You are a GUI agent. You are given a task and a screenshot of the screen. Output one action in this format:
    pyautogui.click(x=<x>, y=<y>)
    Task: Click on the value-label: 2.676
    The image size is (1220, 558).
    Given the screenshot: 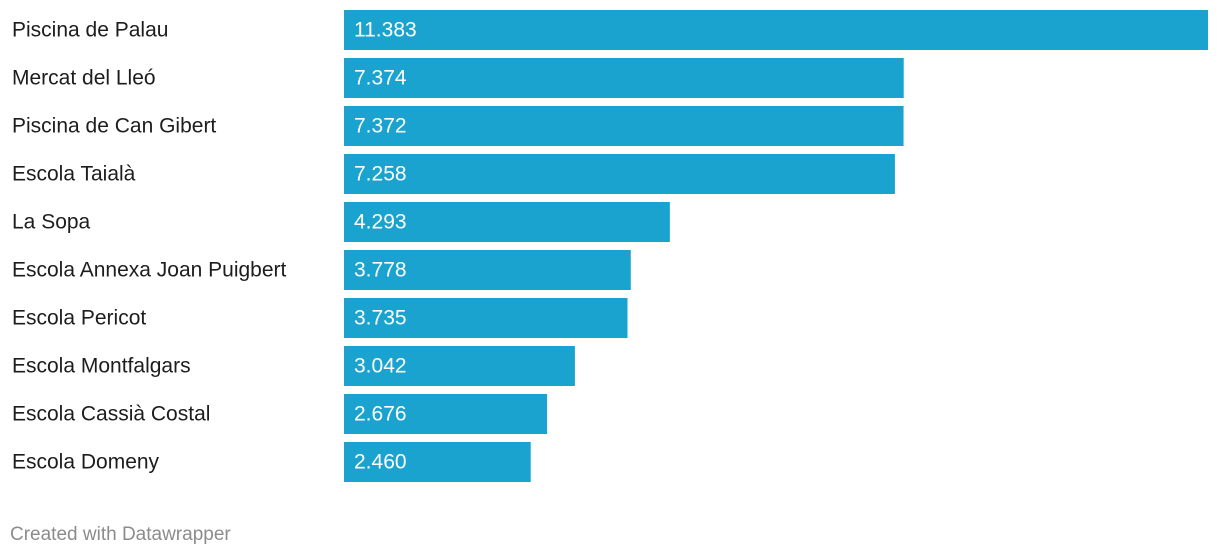 What is the action you would take?
    pyautogui.click(x=380, y=414)
    